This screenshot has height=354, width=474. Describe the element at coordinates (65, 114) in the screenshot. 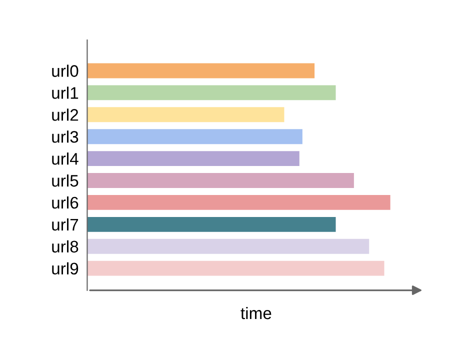

I see `y-tick-label: url2` at that location.